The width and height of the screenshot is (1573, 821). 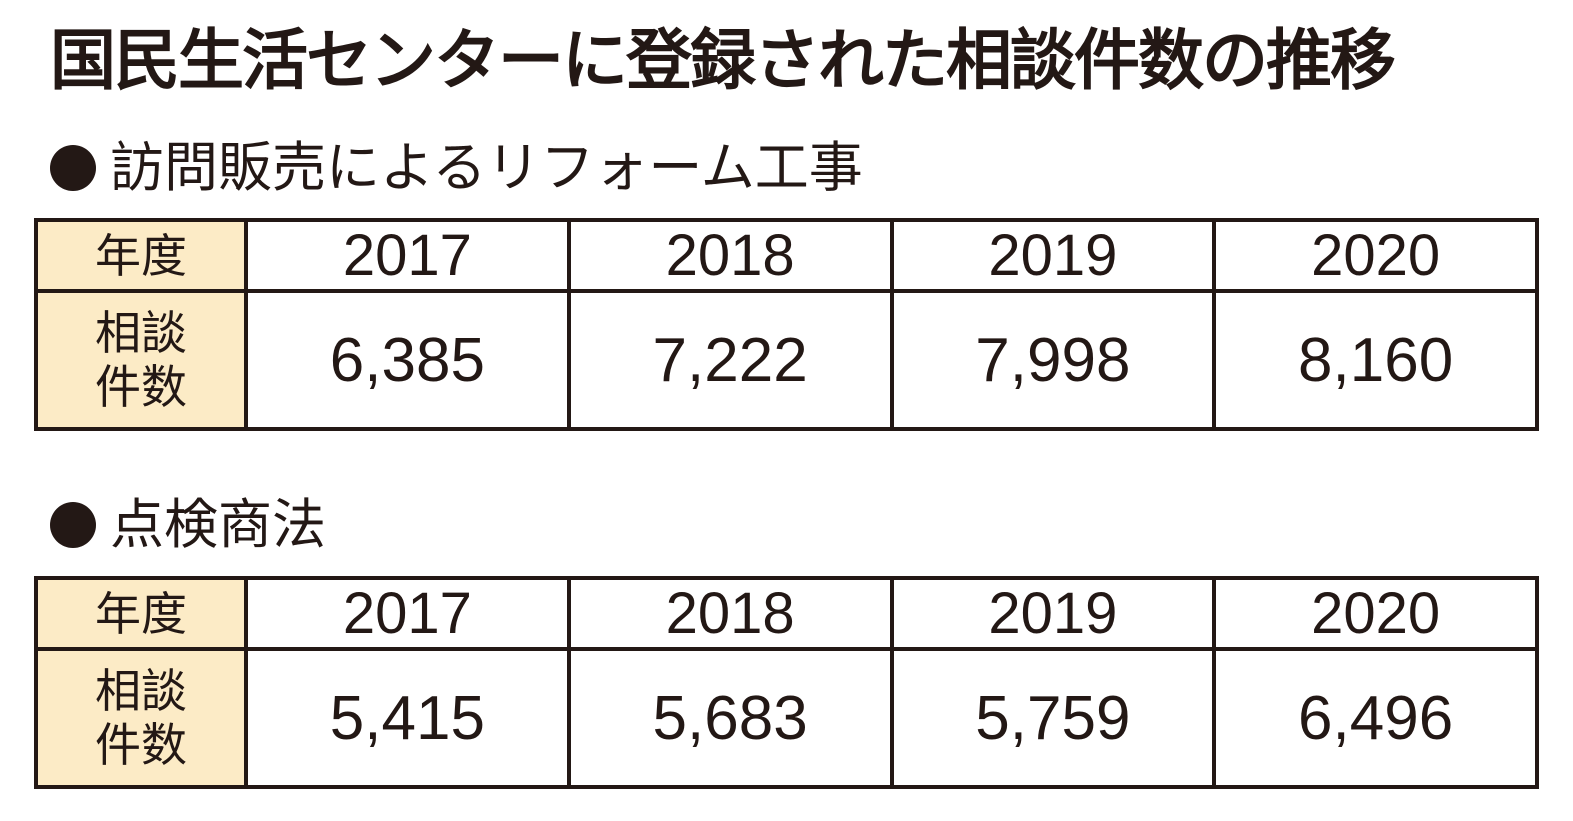 I want to click on count-cell: 5,759, so click(x=1053, y=718).